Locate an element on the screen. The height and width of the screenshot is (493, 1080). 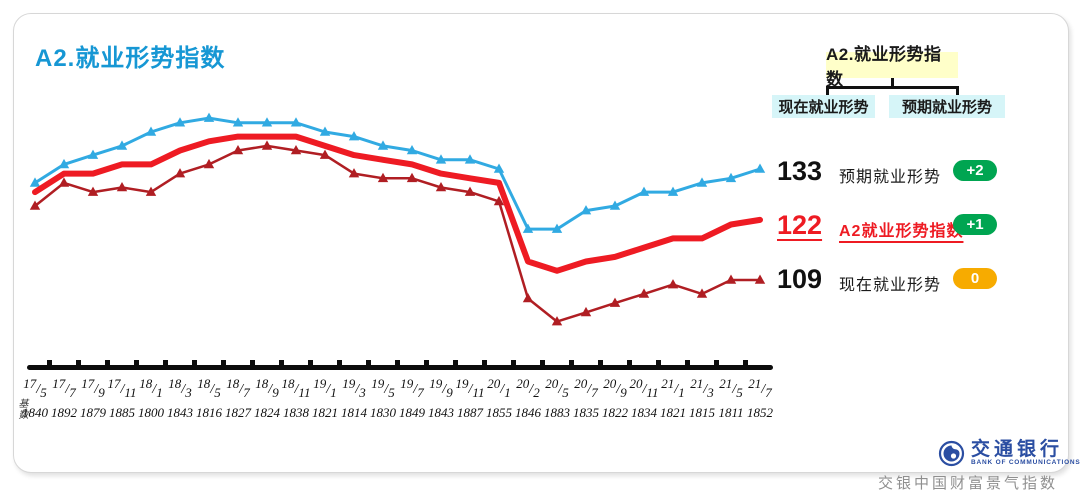
bank-logo: 交通银行 BANK OF COMMUNICATIONS is located at coordinates (1009, 453).